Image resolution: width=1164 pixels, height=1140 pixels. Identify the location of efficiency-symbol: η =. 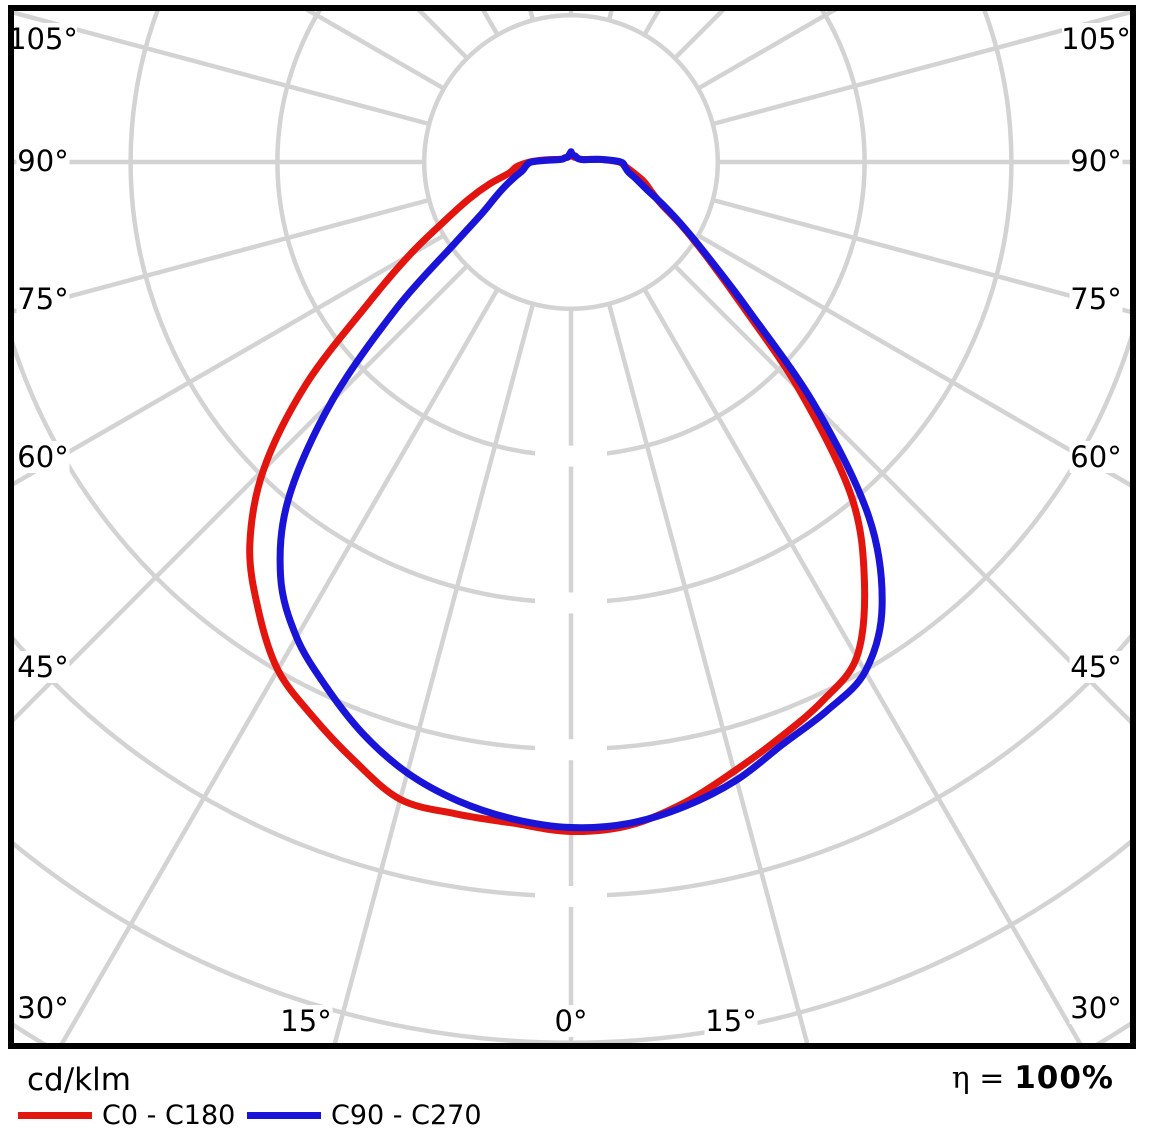
(978, 1078).